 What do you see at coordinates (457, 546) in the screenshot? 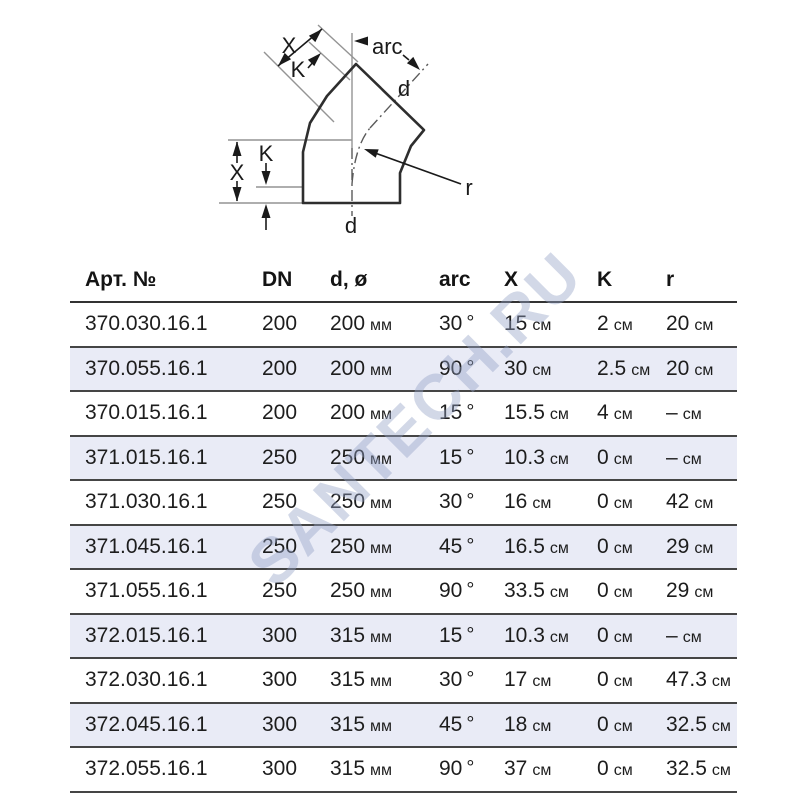
I see `cell-arc: 45 °` at bounding box center [457, 546].